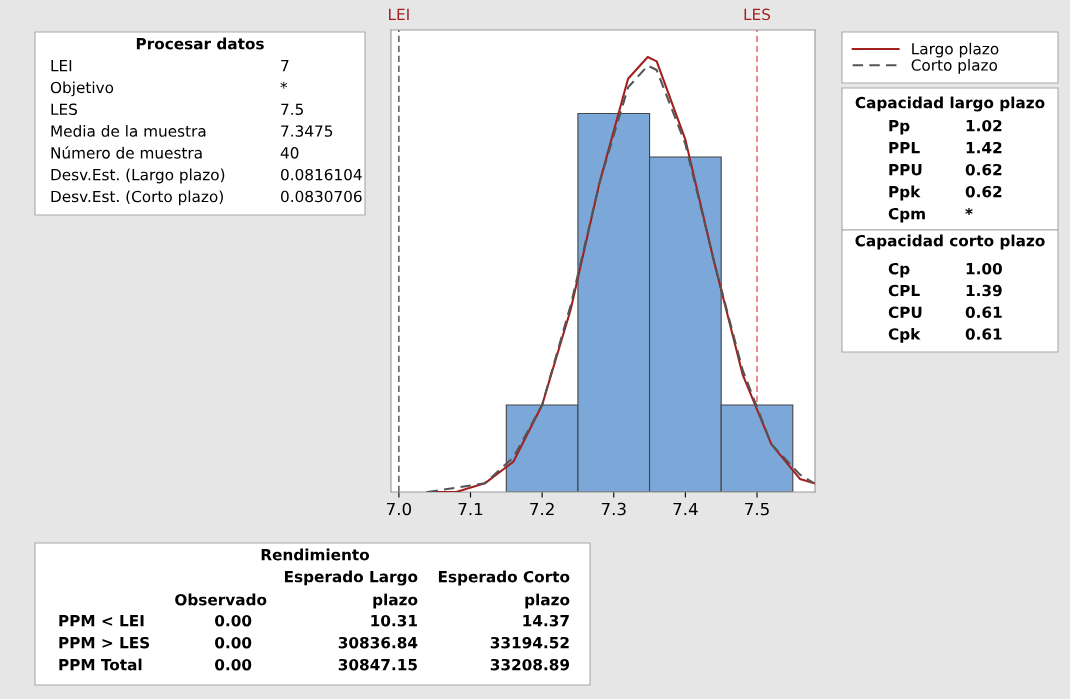 The width and height of the screenshot is (1070, 699). Describe the element at coordinates (307, 131) in the screenshot. I see `text: 7.3475` at that location.